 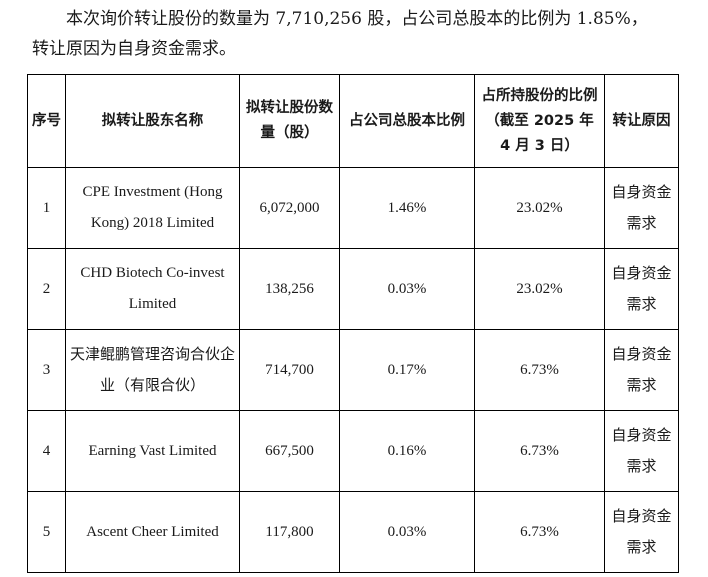 What do you see at coordinates (407, 121) in the screenshot?
I see `header-total-ratio: 占公司总股本比例` at bounding box center [407, 121].